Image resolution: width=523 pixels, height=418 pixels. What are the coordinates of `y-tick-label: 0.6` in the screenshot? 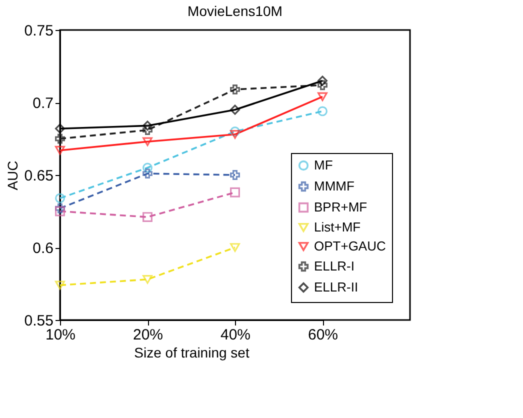 It's located at (43, 248).